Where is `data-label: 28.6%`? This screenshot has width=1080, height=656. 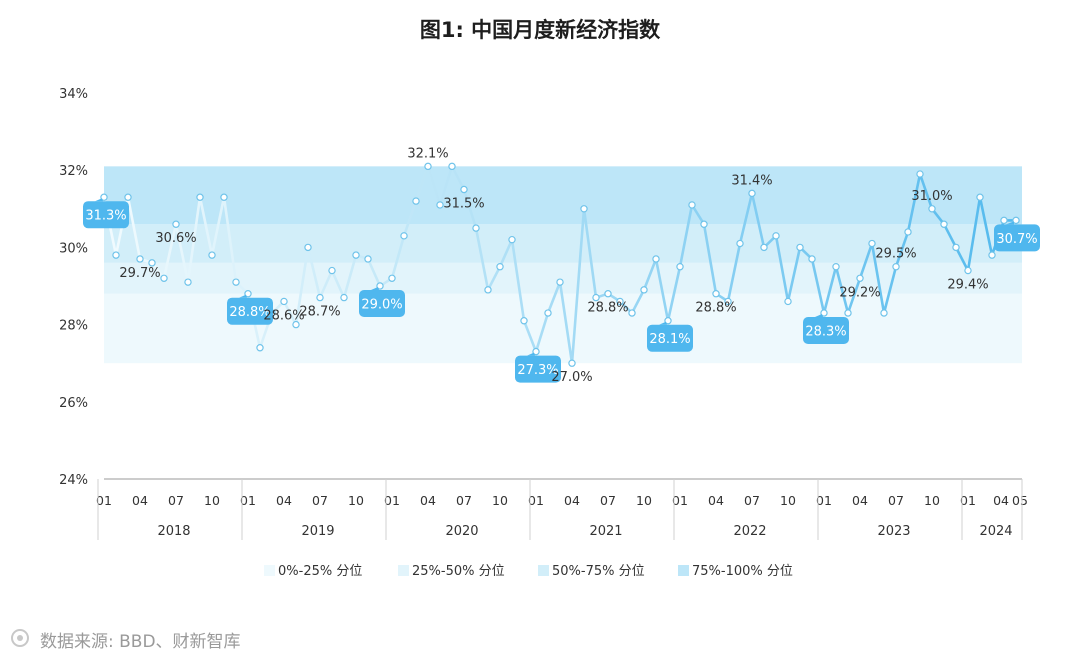 data-label: 28.6% is located at coordinates (283, 315).